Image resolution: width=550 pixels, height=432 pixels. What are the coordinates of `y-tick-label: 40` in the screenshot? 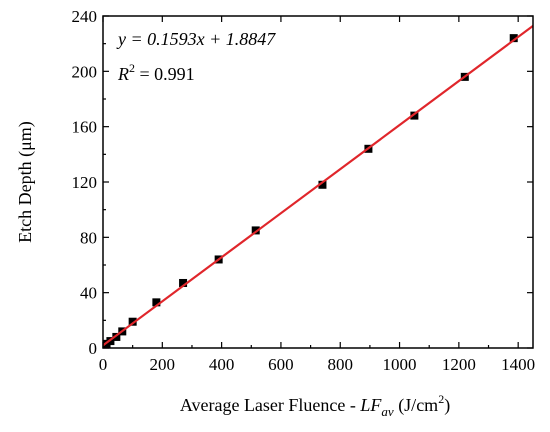 It's located at (88, 293).